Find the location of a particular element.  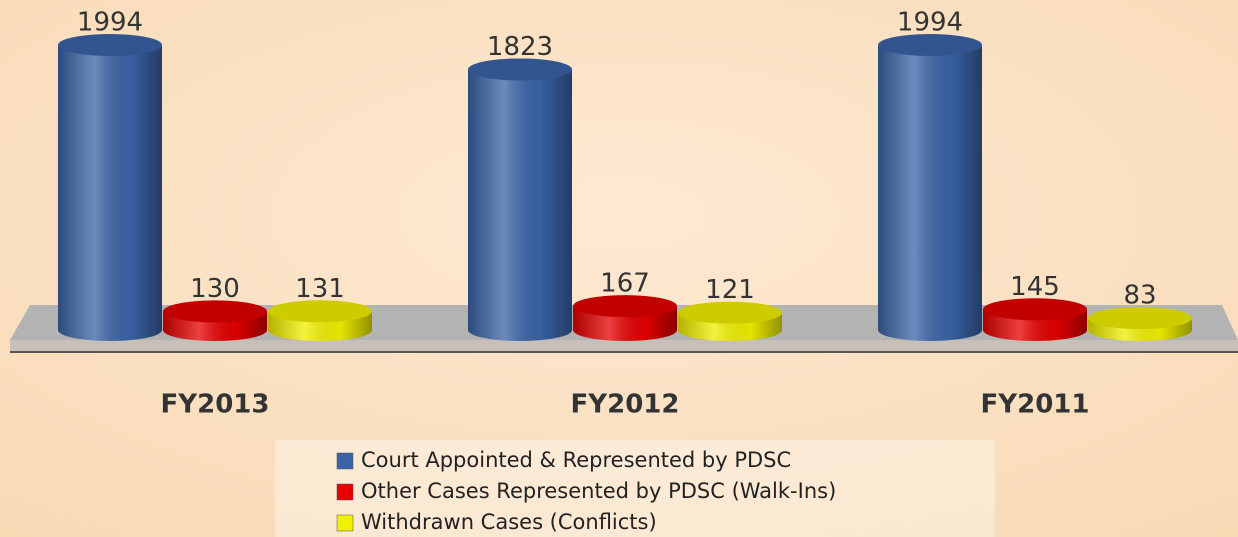

legend-box is located at coordinates (635, 488).